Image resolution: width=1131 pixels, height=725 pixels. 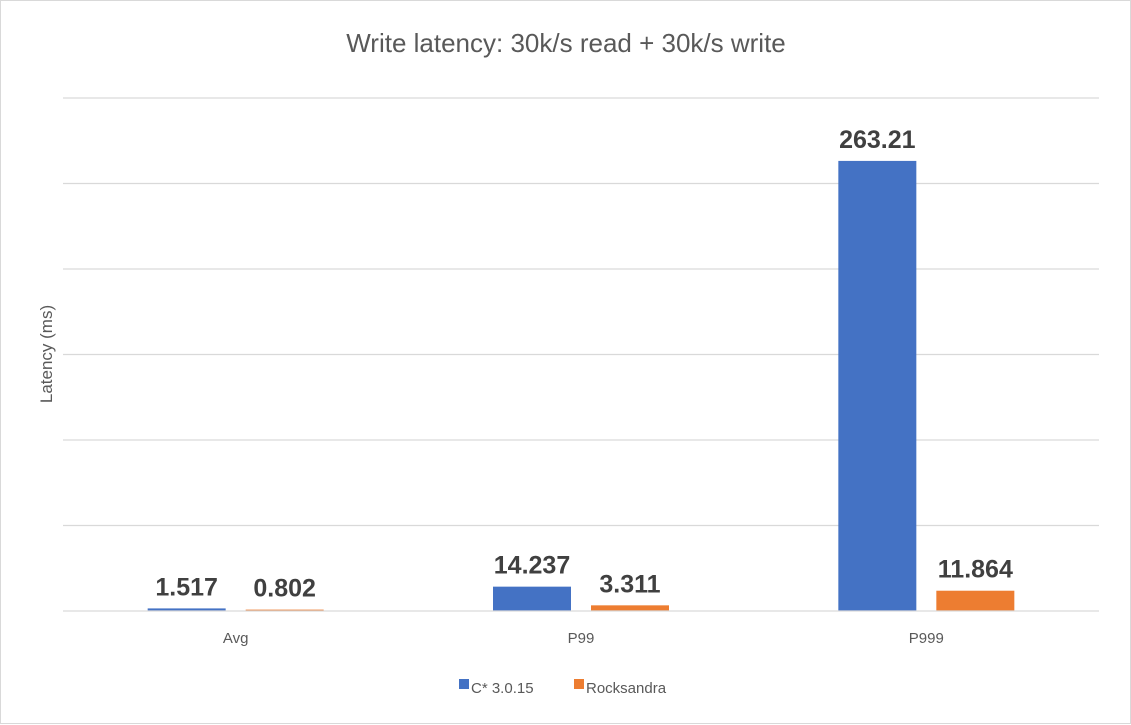 What do you see at coordinates (626, 688) in the screenshot?
I see `legend-label-rocksandra: Rocksandra` at bounding box center [626, 688].